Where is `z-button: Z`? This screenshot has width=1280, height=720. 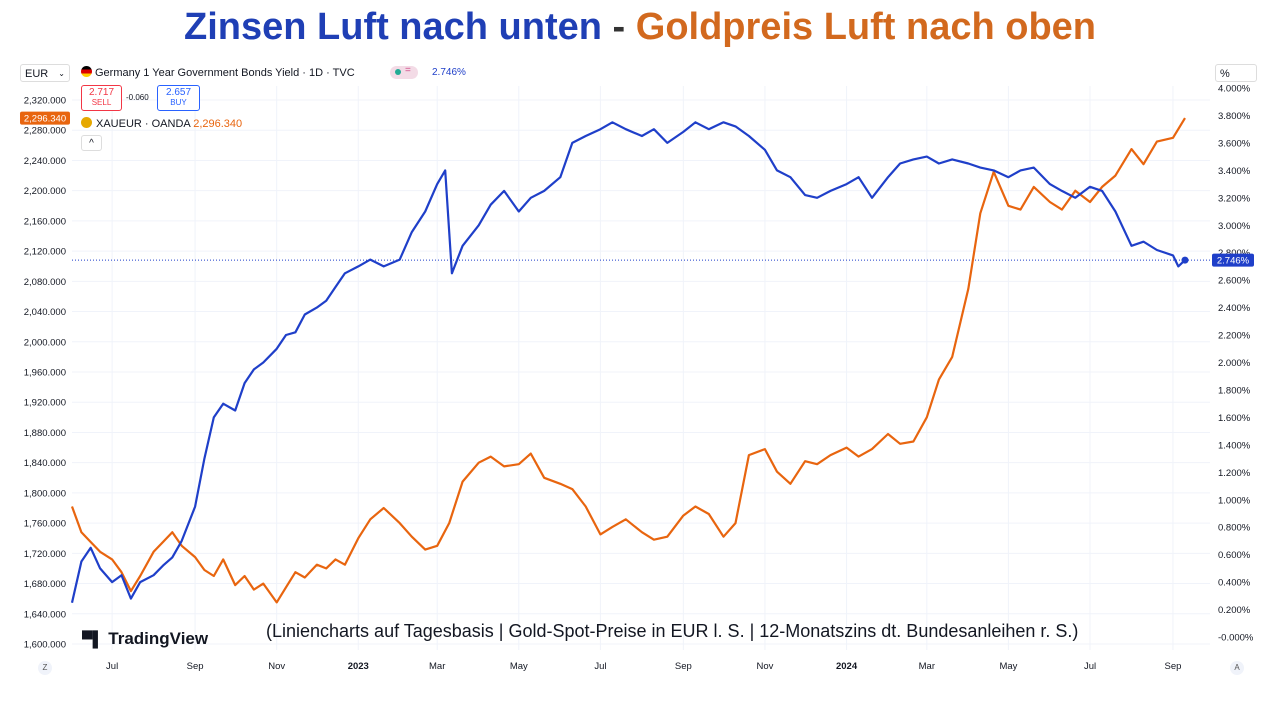 z-button: Z is located at coordinates (45, 668).